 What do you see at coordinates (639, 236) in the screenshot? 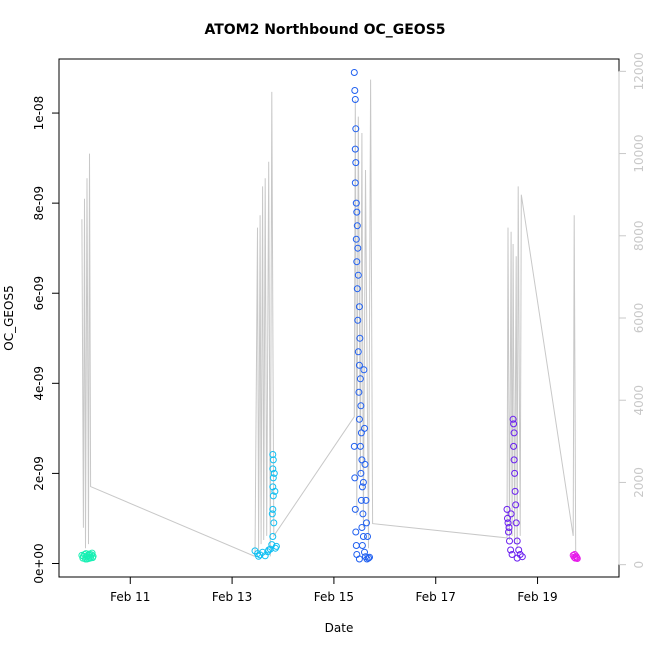
I see `y2-tick-label: 8000` at bounding box center [639, 236].